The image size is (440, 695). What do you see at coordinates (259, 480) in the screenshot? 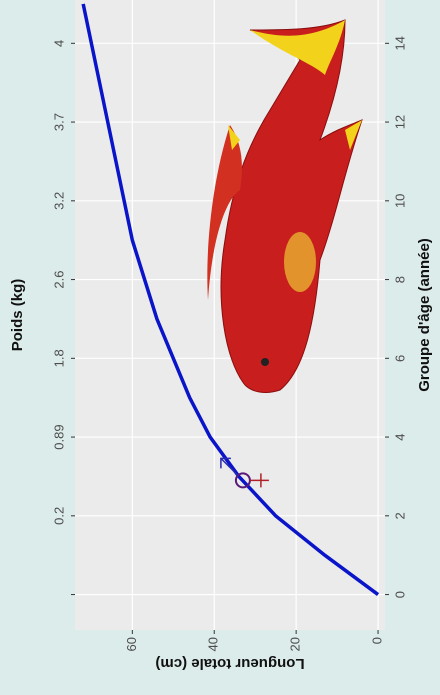
I see `female-cross` at bounding box center [259, 480].